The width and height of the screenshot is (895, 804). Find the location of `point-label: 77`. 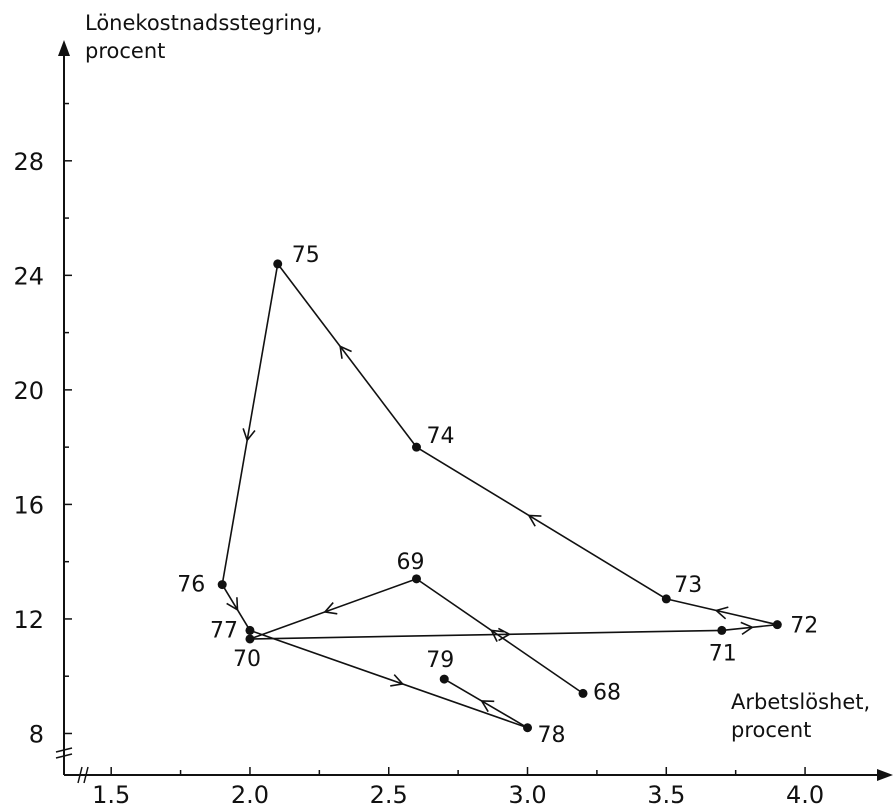

point-label: 77 is located at coordinates (224, 630).